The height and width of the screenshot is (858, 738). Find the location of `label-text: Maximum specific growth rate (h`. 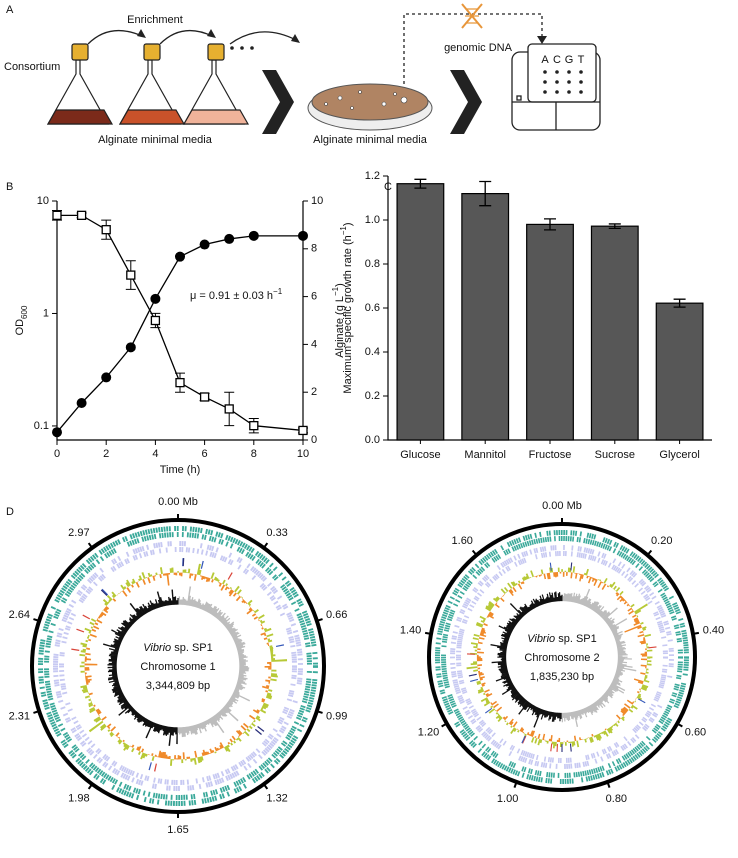

label-text: Maximum specific growth rate (h is located at coordinates (348, 314).